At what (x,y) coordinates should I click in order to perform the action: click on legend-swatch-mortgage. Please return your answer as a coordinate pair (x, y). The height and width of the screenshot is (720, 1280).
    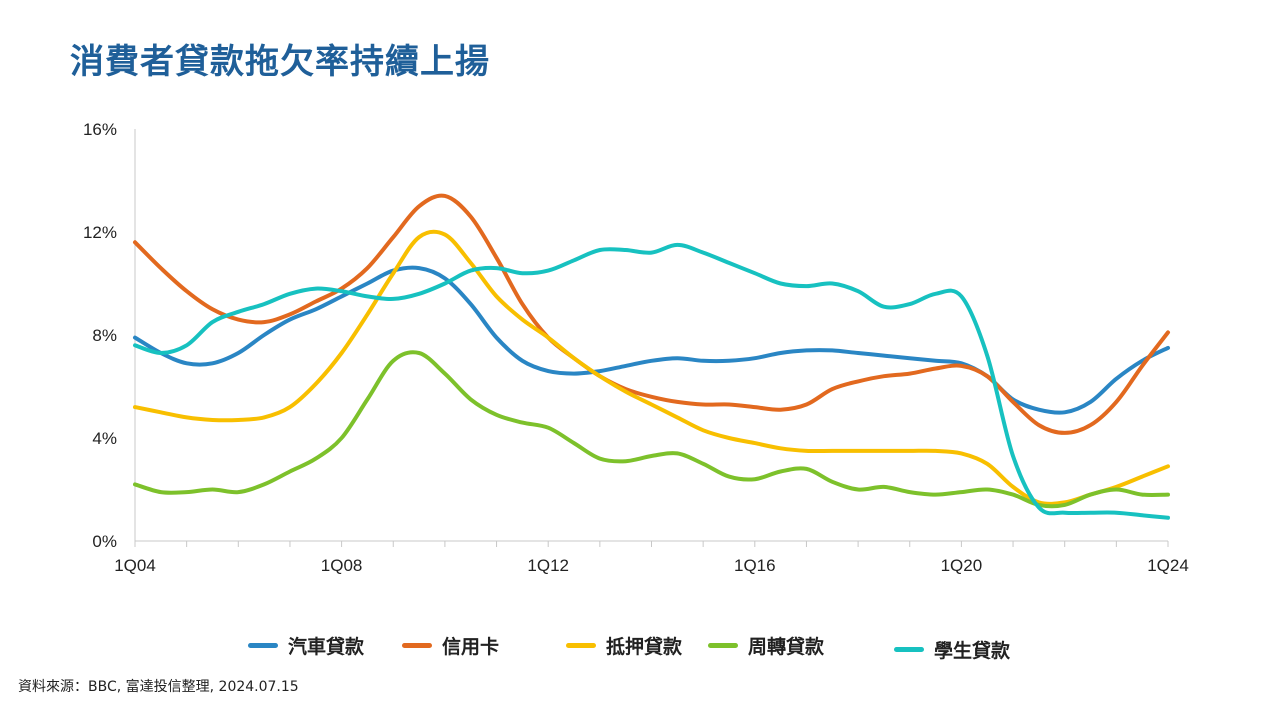
    Looking at the image, I should click on (581, 645).